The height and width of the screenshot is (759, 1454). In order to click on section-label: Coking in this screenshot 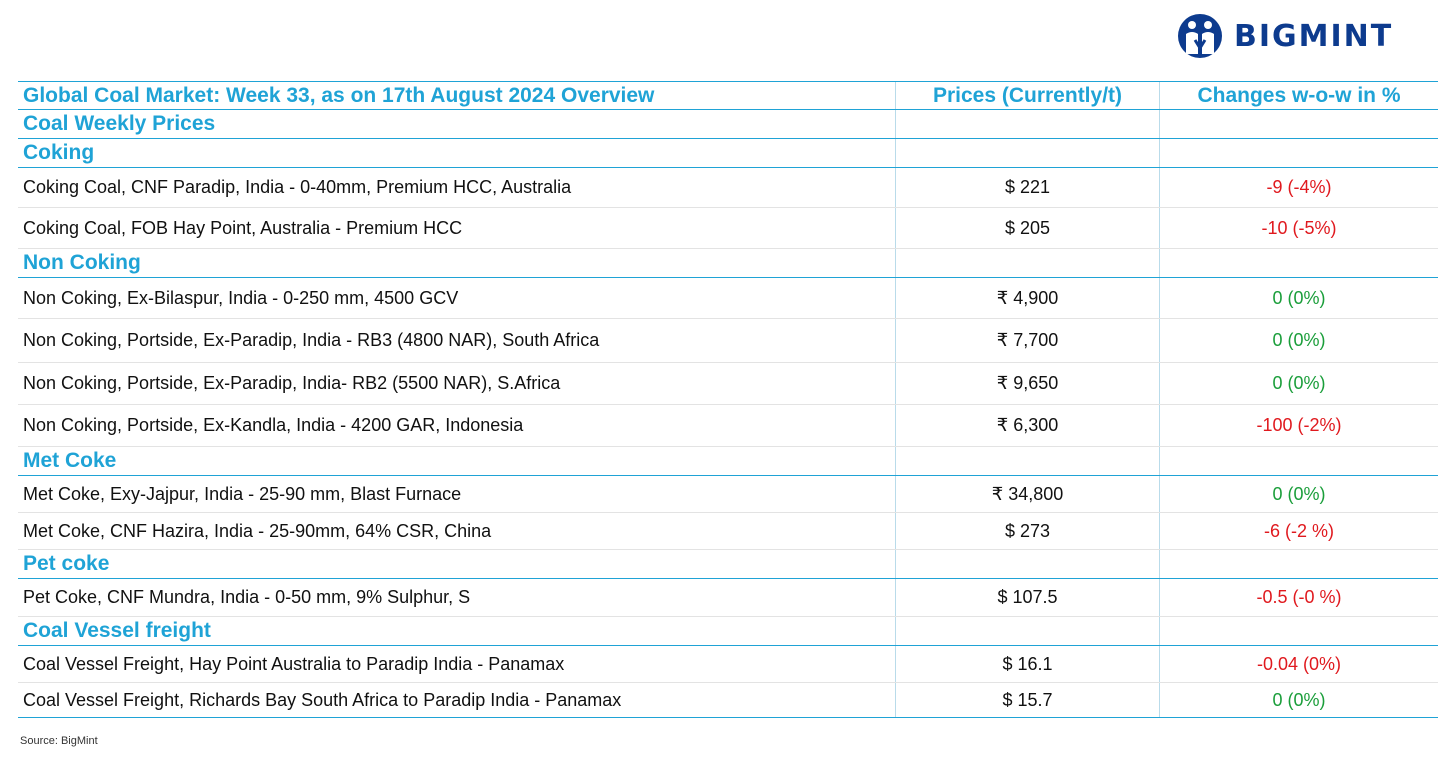, I will do `click(59, 152)`.